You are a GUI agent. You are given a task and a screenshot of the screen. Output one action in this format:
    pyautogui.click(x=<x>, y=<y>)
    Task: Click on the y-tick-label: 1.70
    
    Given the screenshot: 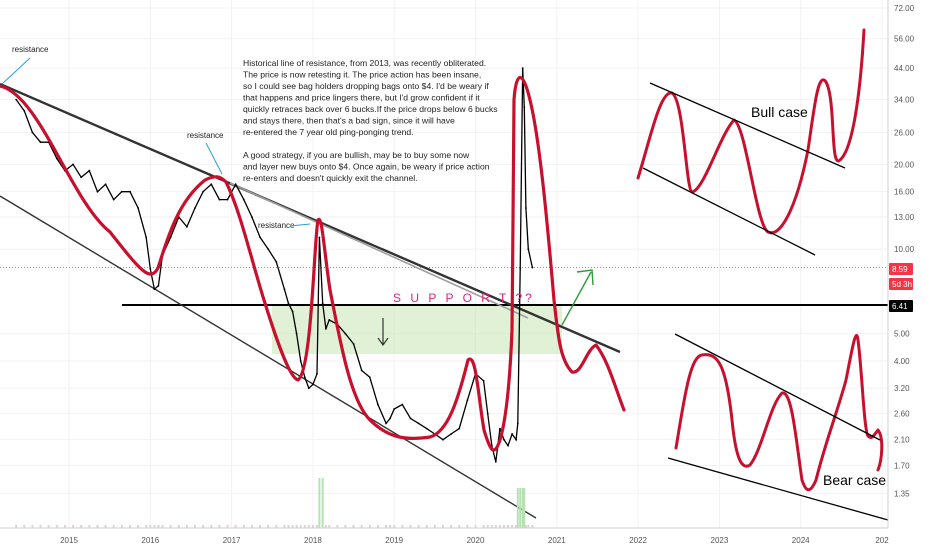 What is the action you would take?
    pyautogui.click(x=902, y=465)
    